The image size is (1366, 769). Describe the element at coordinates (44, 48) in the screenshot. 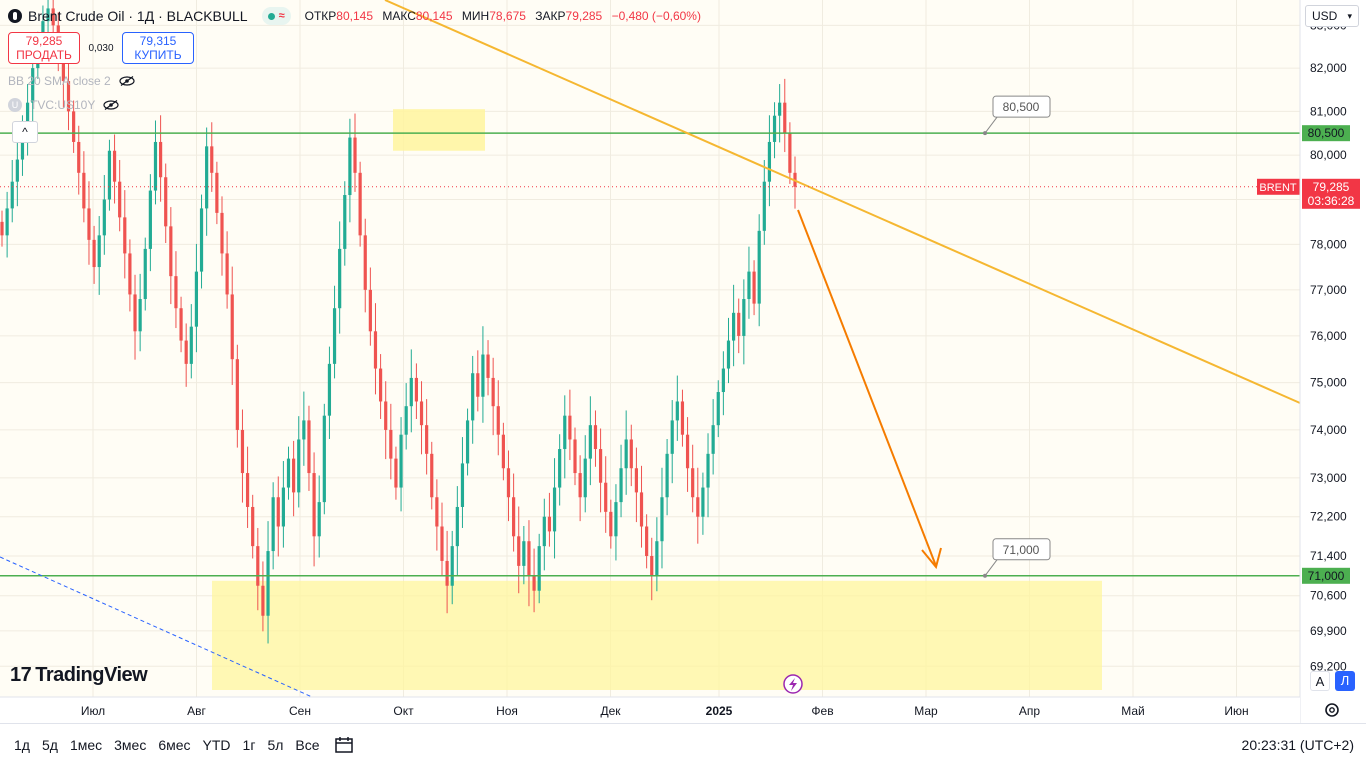

I see `sell-button: 79,285 ПРОДАТЬ` at that location.